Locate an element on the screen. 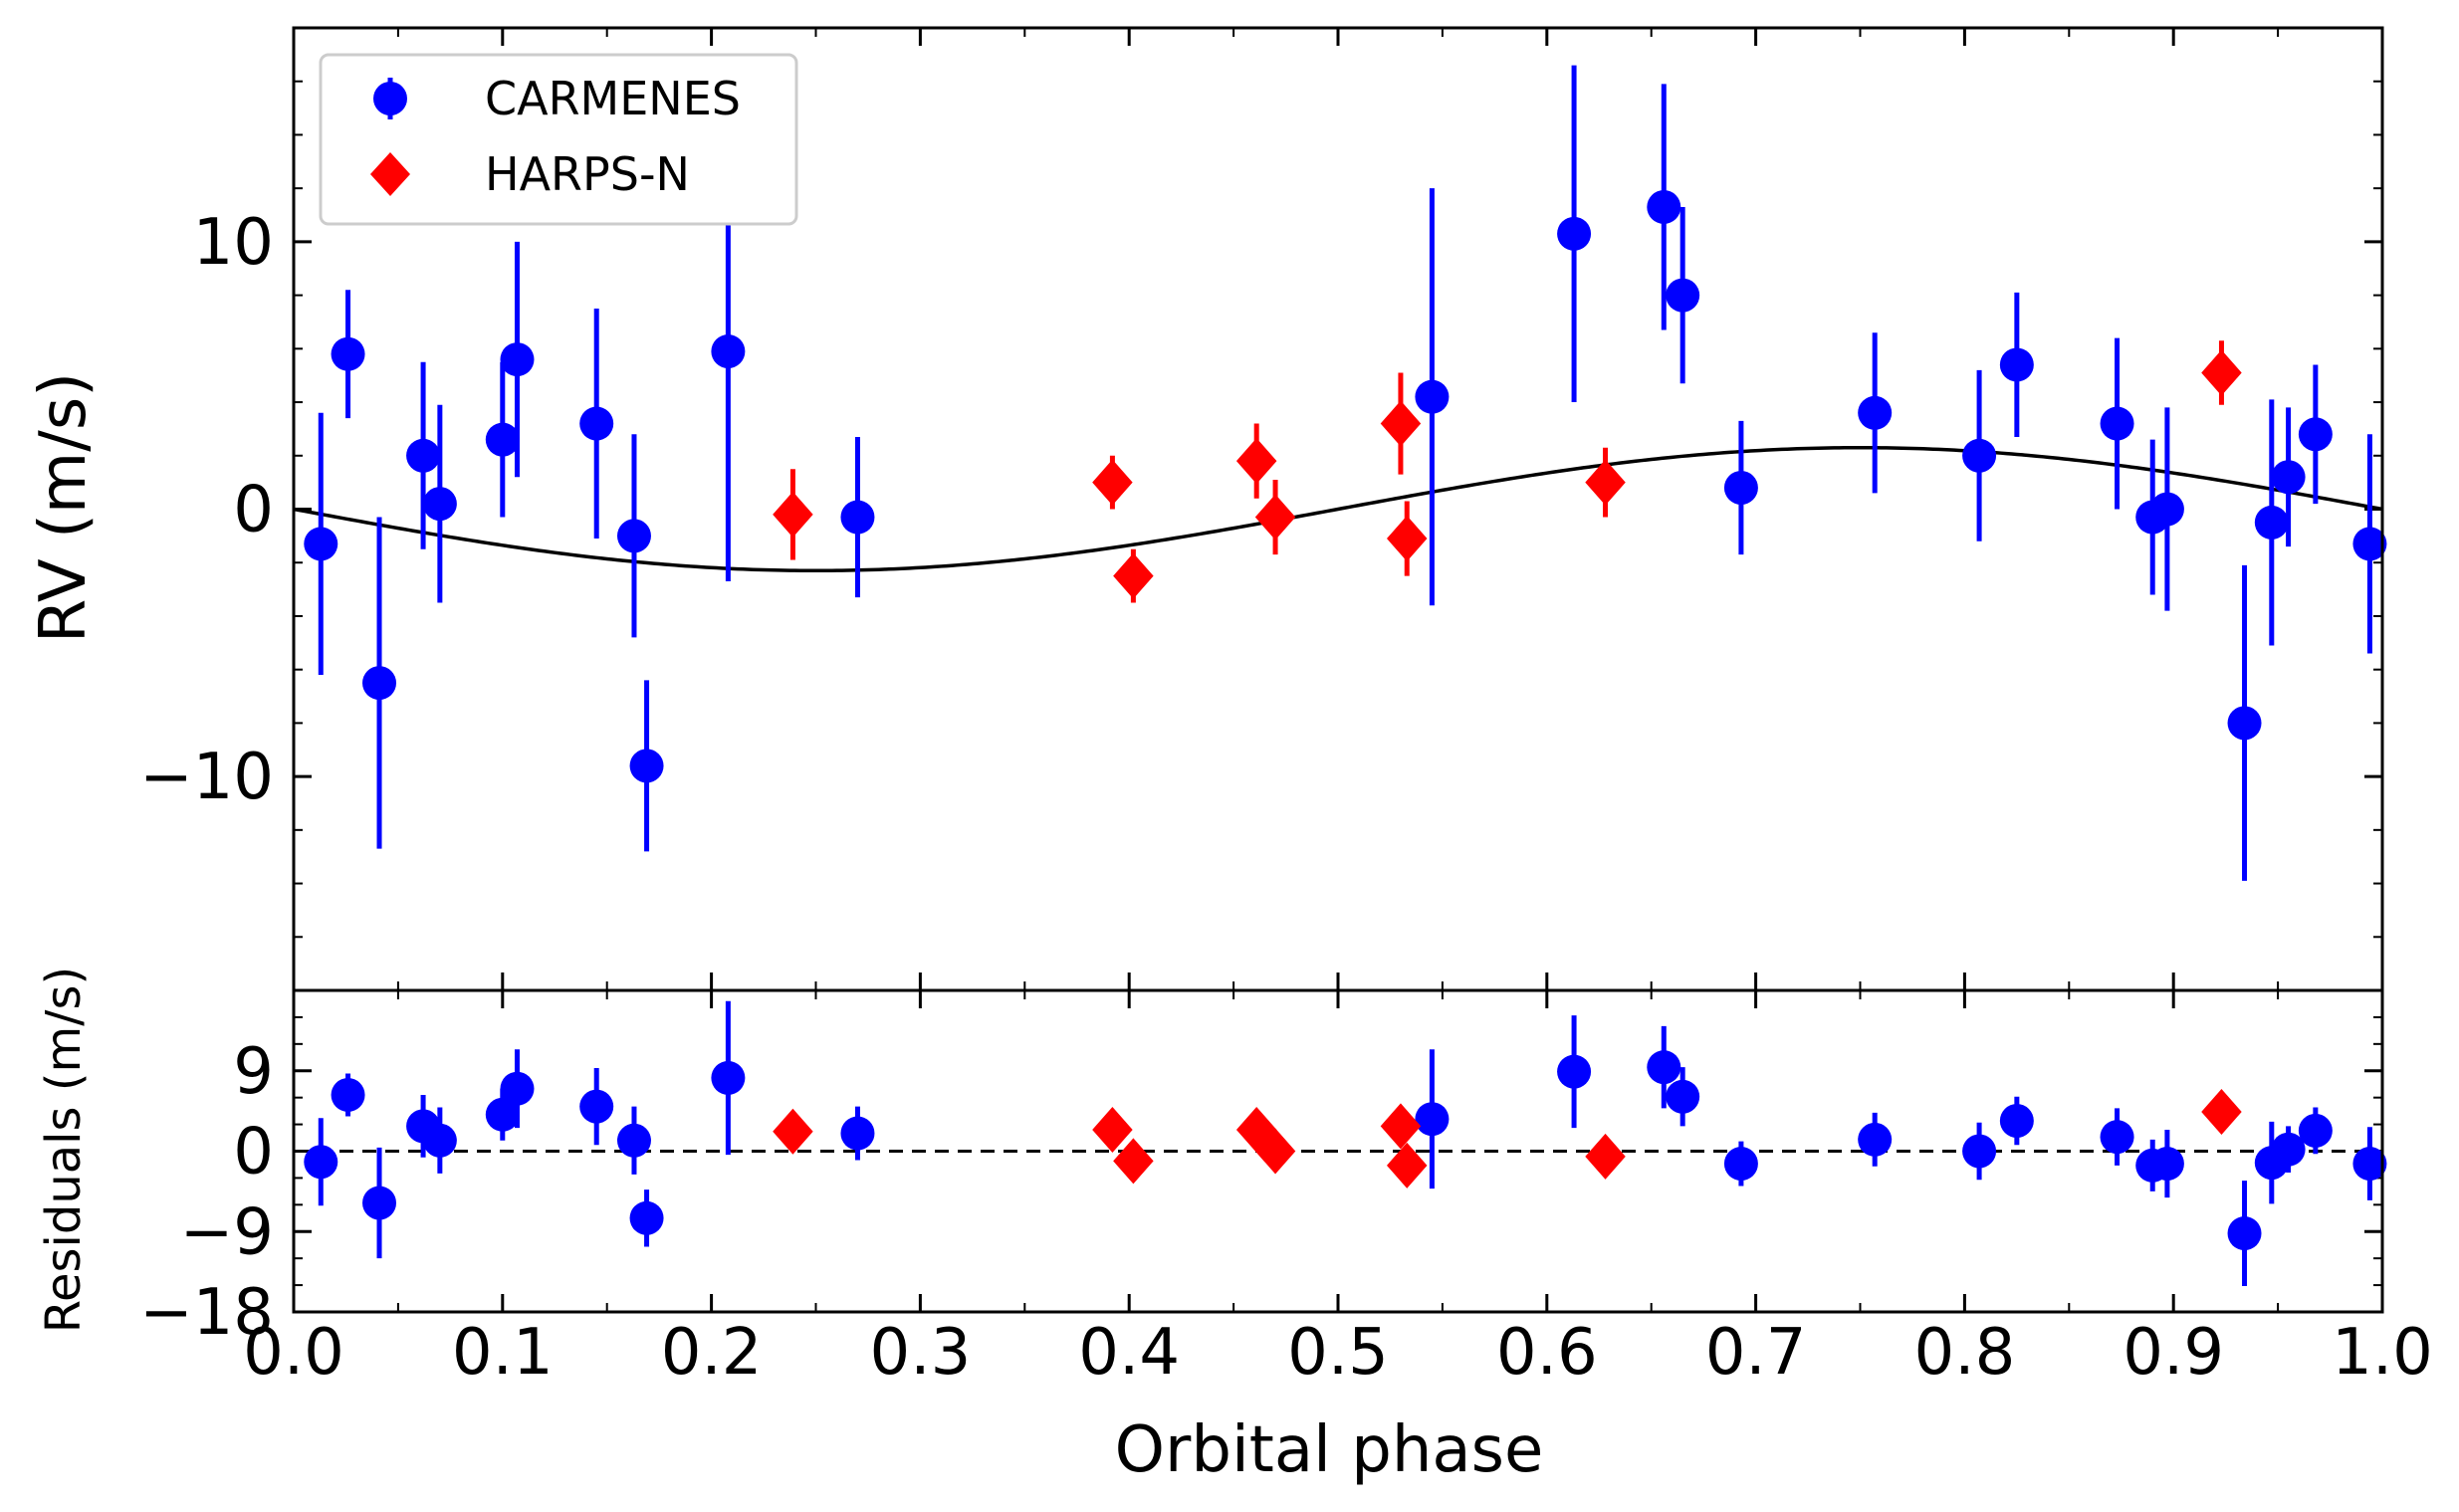 This screenshot has width=2459, height=1512. residuals-axis-title: Residuals (m/s) is located at coordinates (64, 1150).